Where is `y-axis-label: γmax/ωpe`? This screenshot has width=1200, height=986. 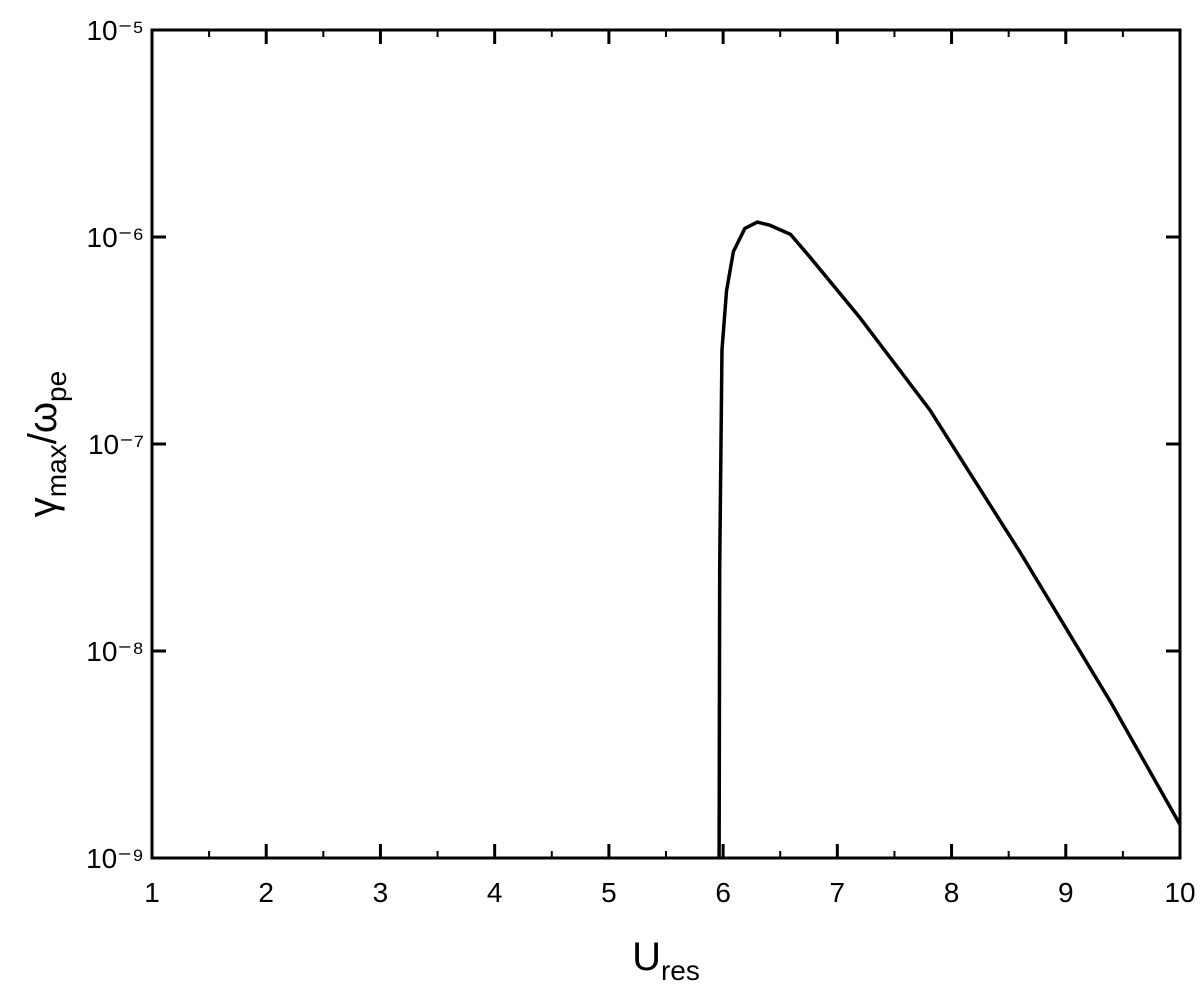 y-axis-label: γmax/ωpe is located at coordinates (46, 444).